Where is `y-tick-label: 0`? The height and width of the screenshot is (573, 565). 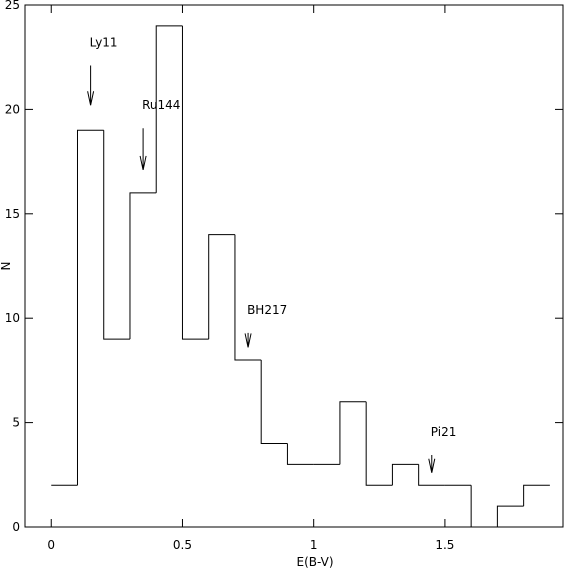
y-tick-label: 0 is located at coordinates (16, 527).